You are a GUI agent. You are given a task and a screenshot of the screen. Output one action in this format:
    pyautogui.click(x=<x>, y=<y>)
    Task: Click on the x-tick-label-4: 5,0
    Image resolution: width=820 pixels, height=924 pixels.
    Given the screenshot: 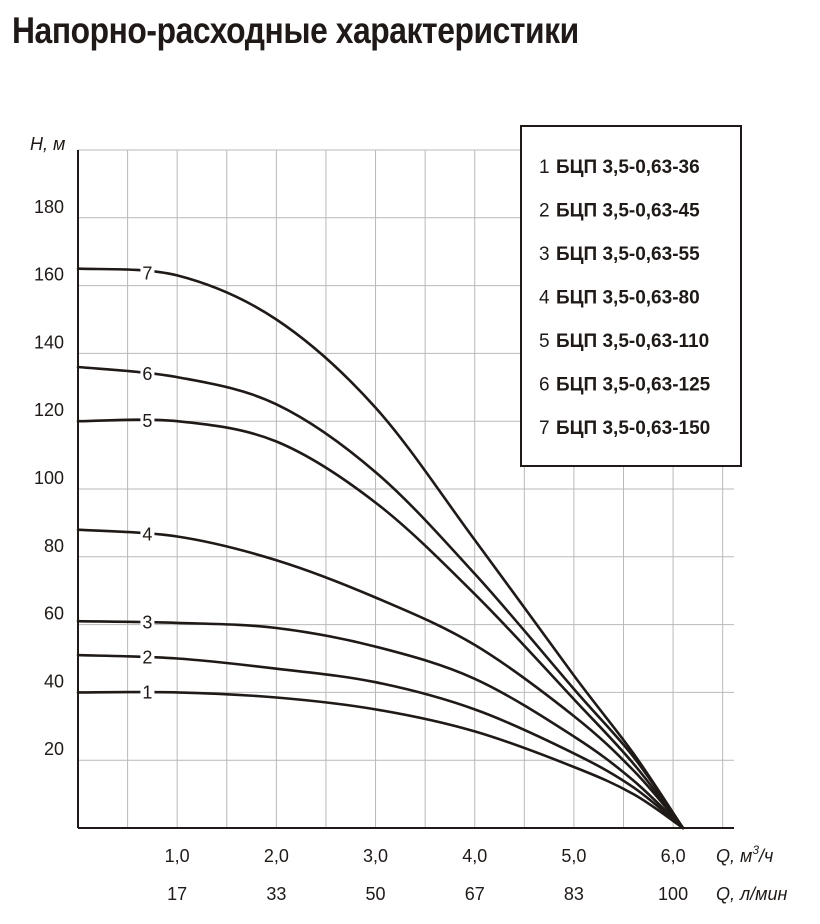 What is the action you would take?
    pyautogui.click(x=573, y=856)
    